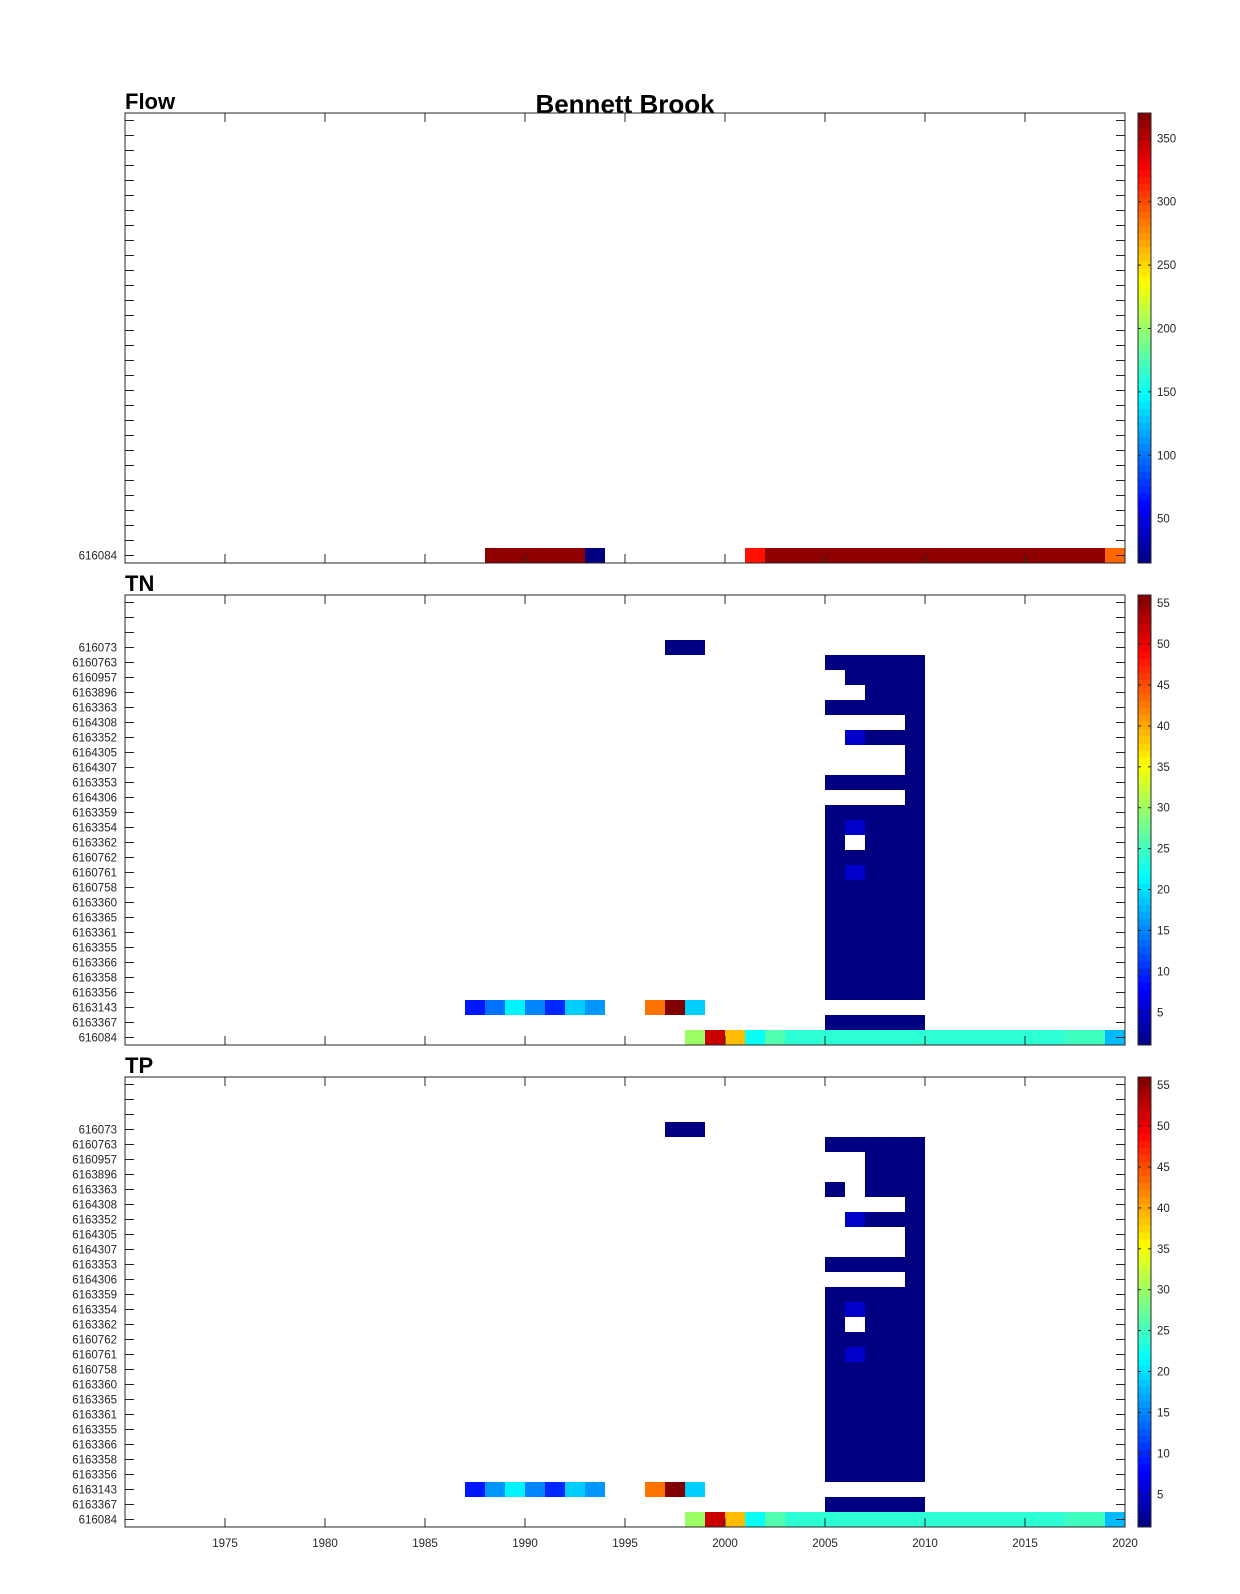 The image size is (1240, 1594). Describe the element at coordinates (1163, 1168) in the screenshot. I see `colorbar-tick-label: 45` at that location.